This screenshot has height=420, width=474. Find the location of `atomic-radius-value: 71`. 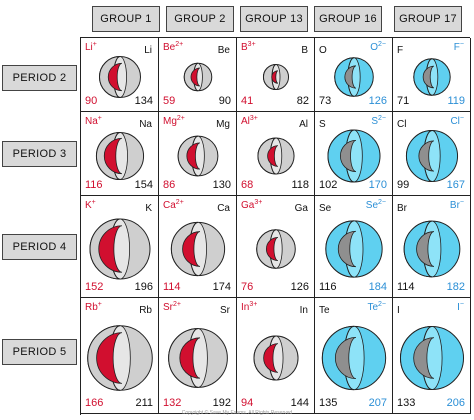

atomic-radius-value: 71 is located at coordinates (403, 101).